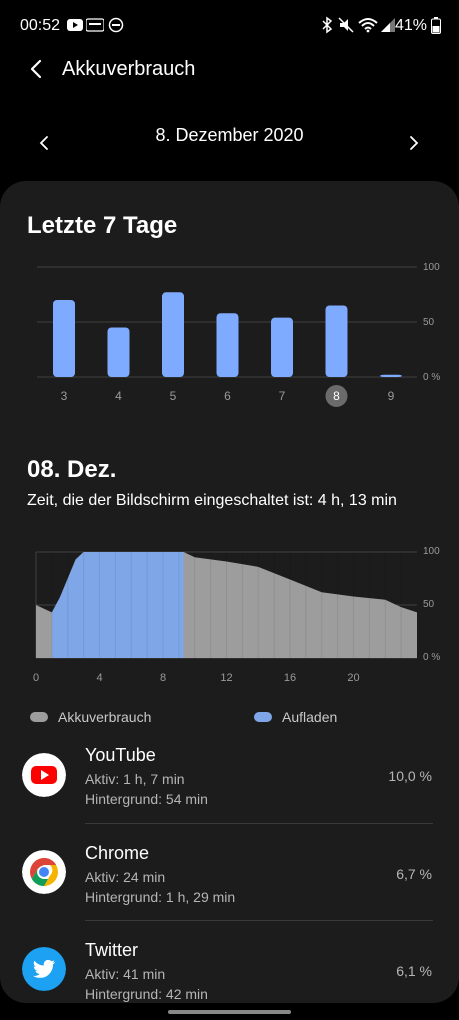  I want to click on back-arrow-icon, so click(37, 69).